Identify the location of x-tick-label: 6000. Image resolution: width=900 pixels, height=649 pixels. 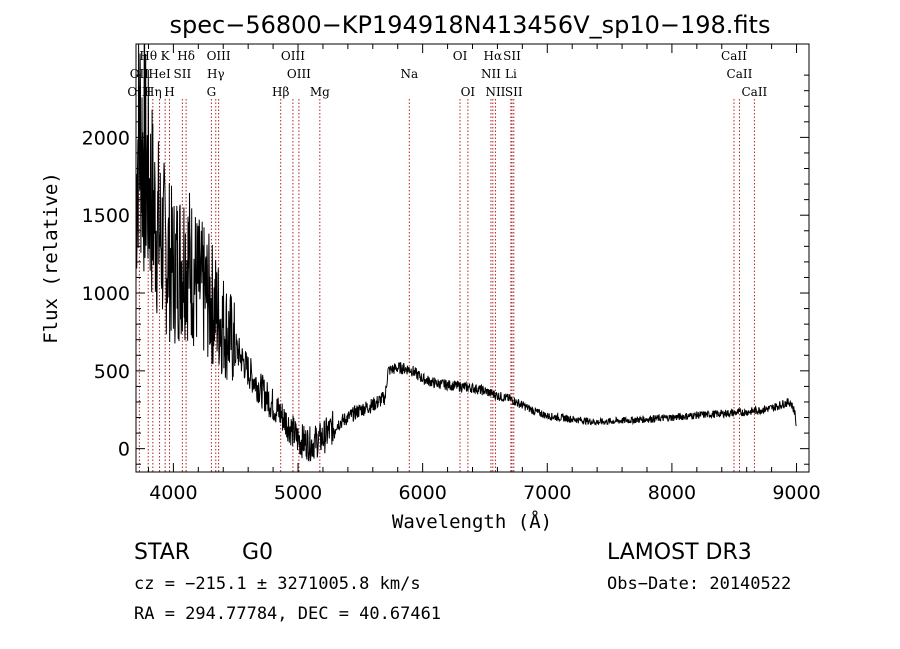
(422, 493).